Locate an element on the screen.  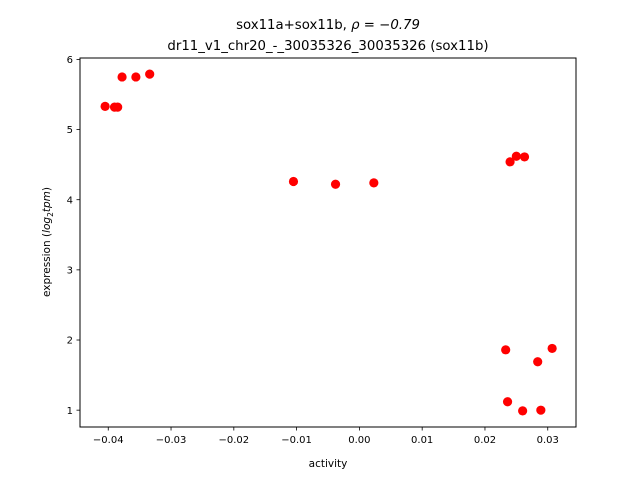
y-tick-label: 2 is located at coordinates (70, 341).